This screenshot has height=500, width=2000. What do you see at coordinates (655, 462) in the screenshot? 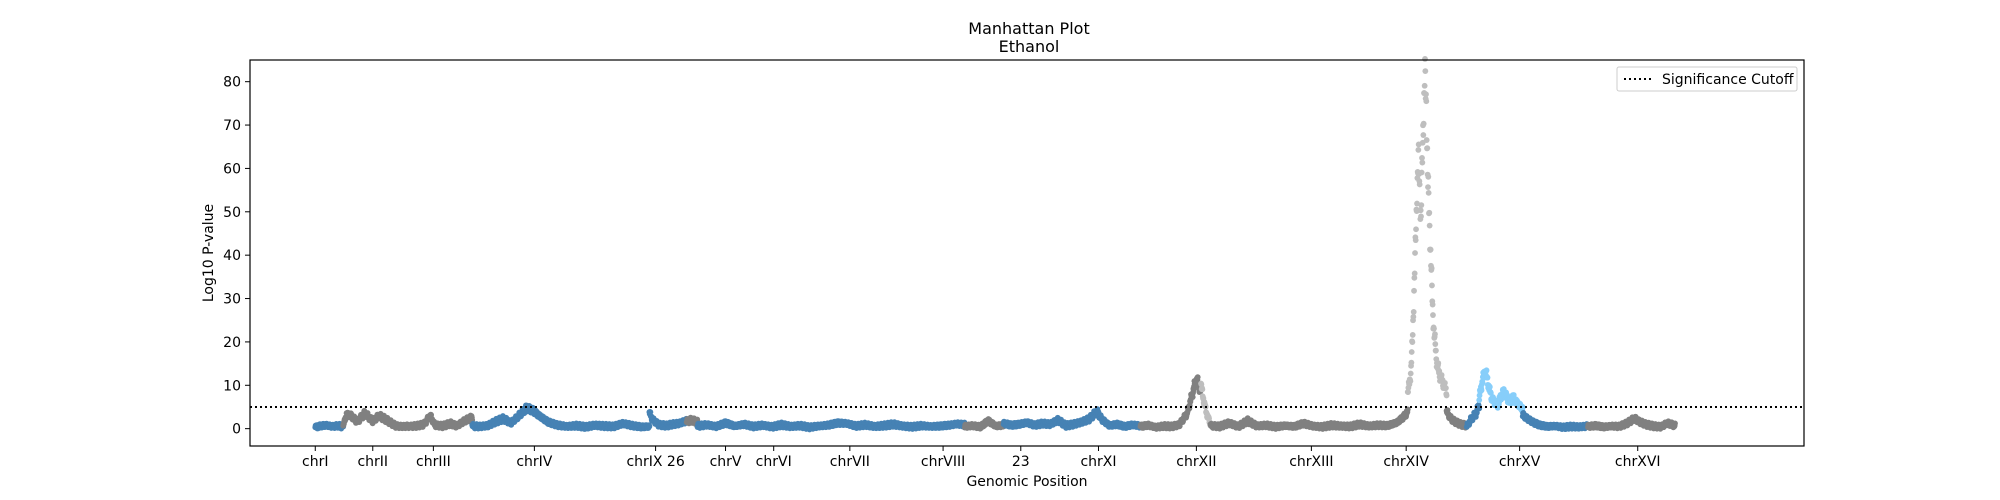
I see `x-tick-label: chrIX 26` at bounding box center [655, 462].